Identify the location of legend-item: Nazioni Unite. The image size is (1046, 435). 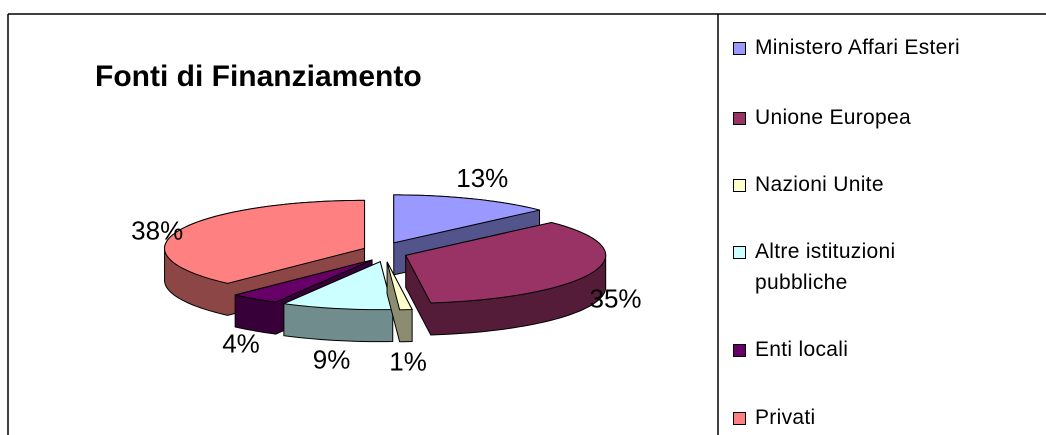
(883, 184).